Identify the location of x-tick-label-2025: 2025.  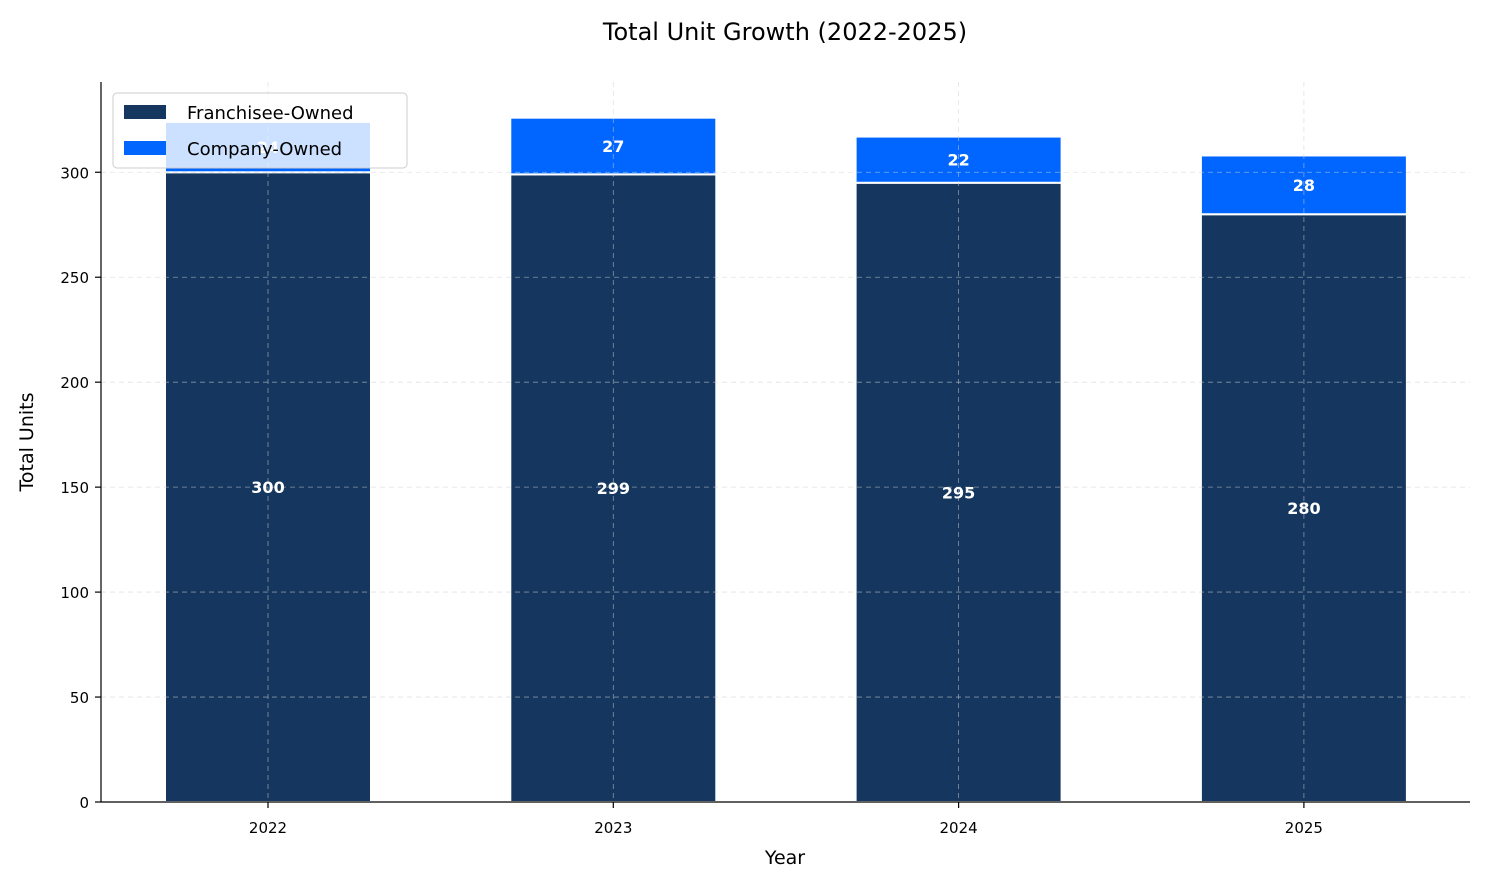
(1304, 828).